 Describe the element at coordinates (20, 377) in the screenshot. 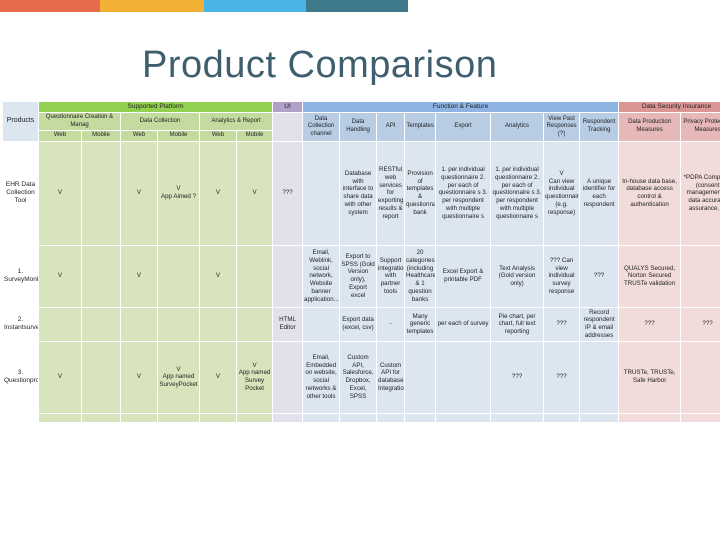

I see `product-name: 3. Questionpro` at that location.